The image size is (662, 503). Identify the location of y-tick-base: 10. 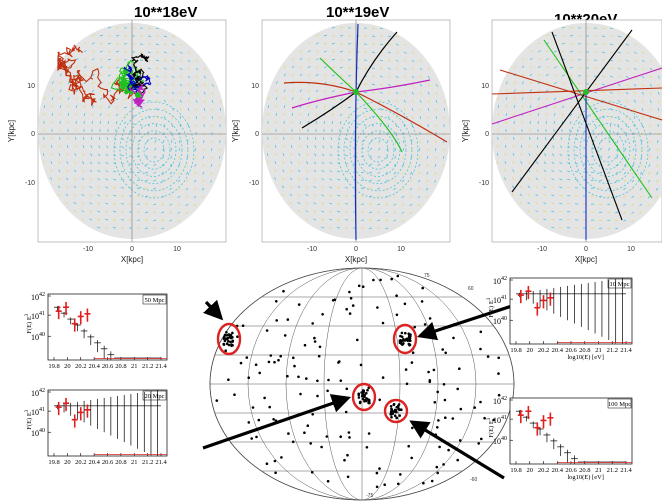
(35, 316).